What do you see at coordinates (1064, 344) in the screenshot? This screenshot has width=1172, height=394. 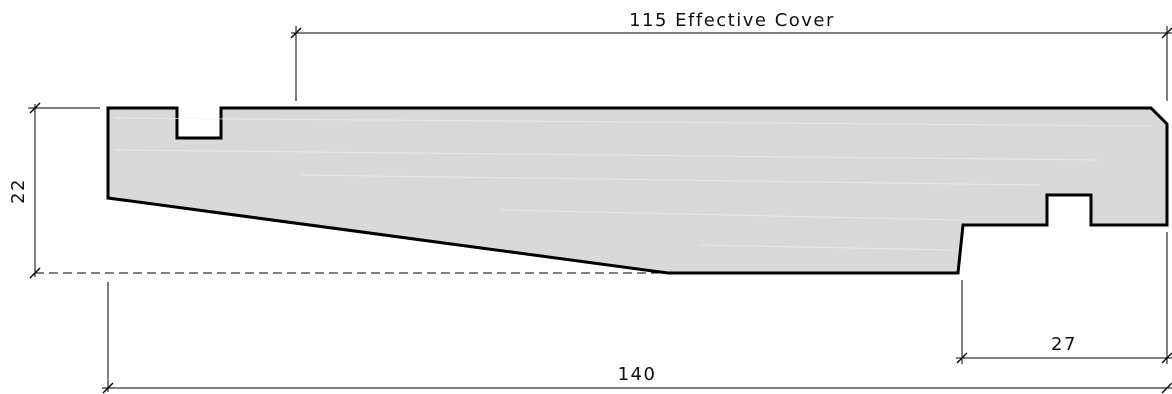 I see `tongue-offset-label: 27` at bounding box center [1064, 344].